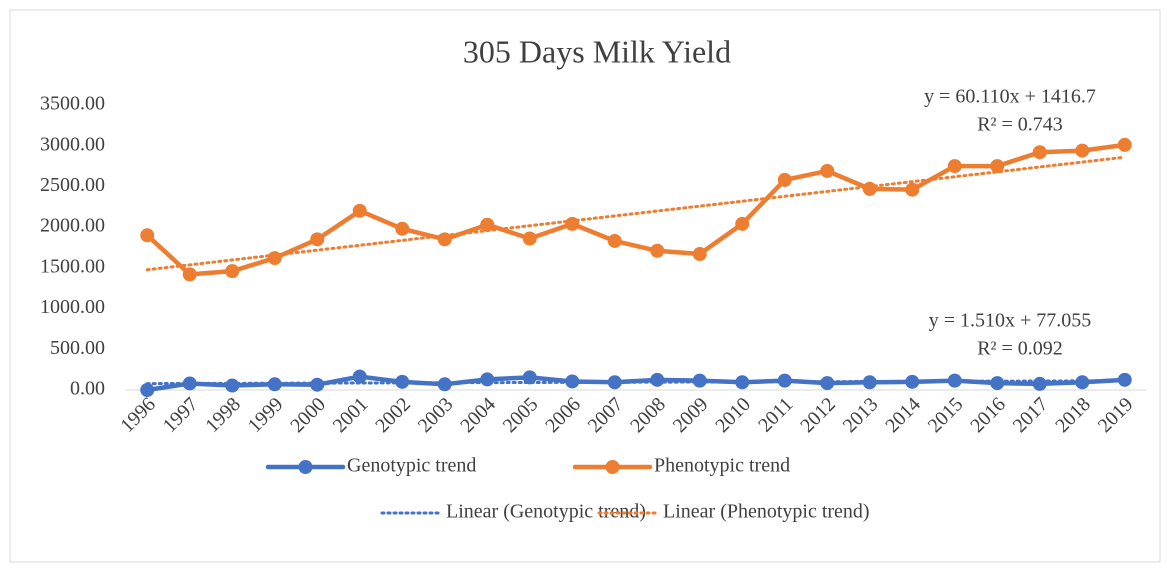 The height and width of the screenshot is (569, 1167). Describe the element at coordinates (72, 226) in the screenshot. I see `y-tick-label: 2000.00` at that location.